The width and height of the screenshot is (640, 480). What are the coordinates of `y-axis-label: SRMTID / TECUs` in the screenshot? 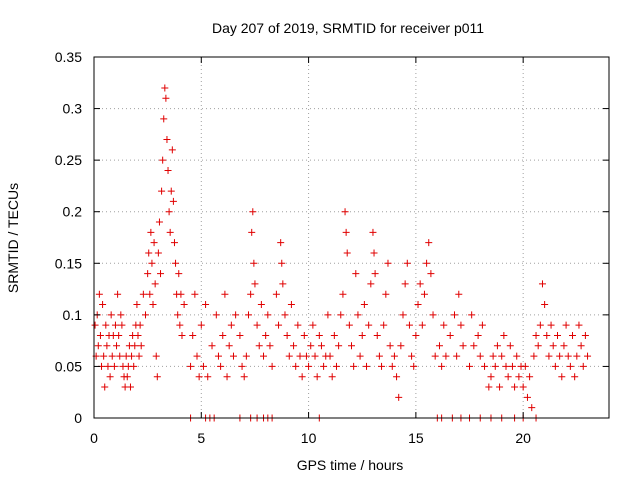 It's located at (13, 238).